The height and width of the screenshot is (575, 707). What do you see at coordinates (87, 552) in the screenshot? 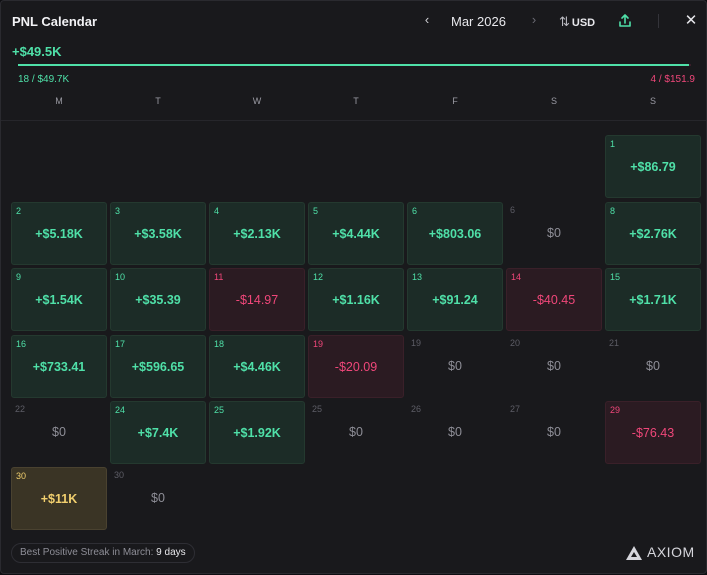
I see `streak-label: Best Positive Streak in March:` at bounding box center [87, 552].